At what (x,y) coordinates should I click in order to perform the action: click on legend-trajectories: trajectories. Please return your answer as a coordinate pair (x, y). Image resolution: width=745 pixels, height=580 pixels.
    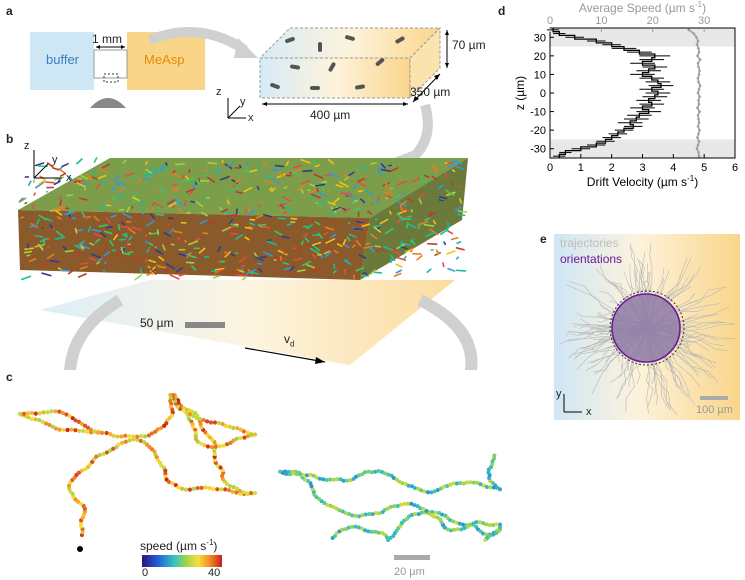
    Looking at the image, I should click on (589, 243).